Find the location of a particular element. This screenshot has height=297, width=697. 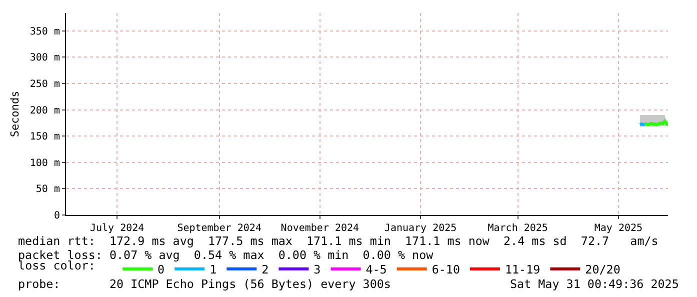

y-tick-label: 0 is located at coordinates (57, 216).